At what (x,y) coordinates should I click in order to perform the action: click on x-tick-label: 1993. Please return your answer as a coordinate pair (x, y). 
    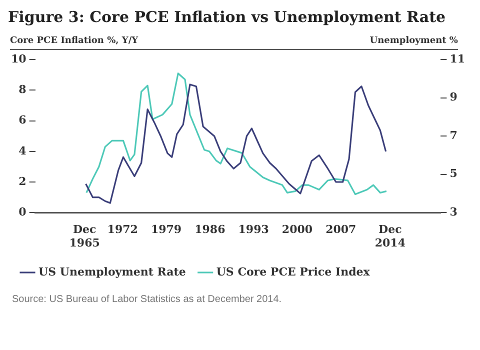
    Looking at the image, I should click on (253, 229).